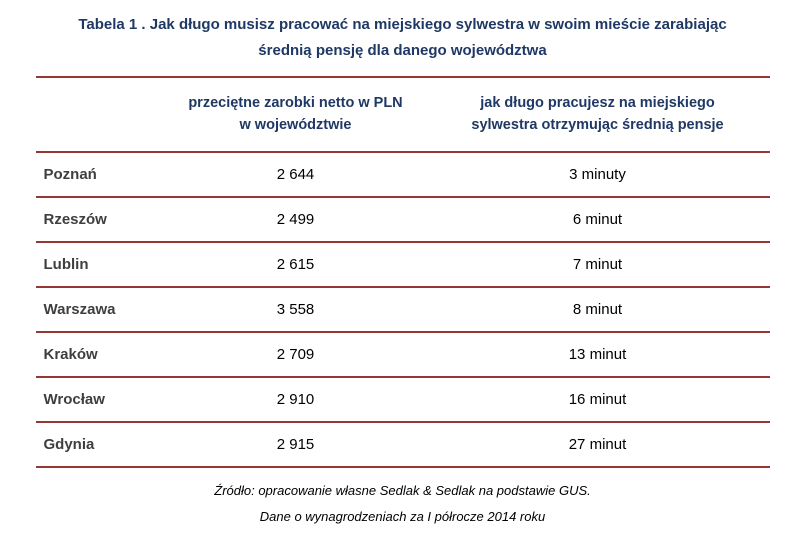 Image resolution: width=805 pixels, height=537 pixels. Describe the element at coordinates (100, 174) in the screenshot. I see `city-cell: Poznań` at that location.